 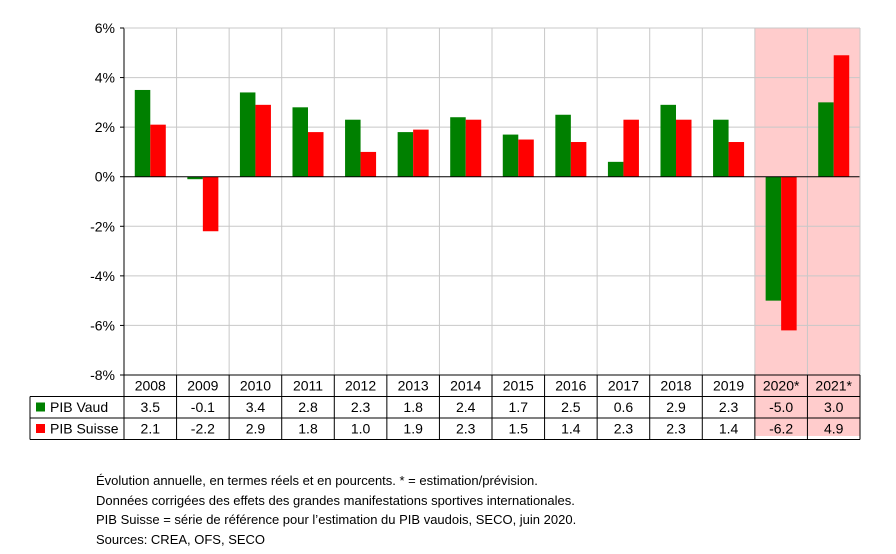 What do you see at coordinates (102, 325) in the screenshot?
I see `y-tick-label: -6%` at bounding box center [102, 325].